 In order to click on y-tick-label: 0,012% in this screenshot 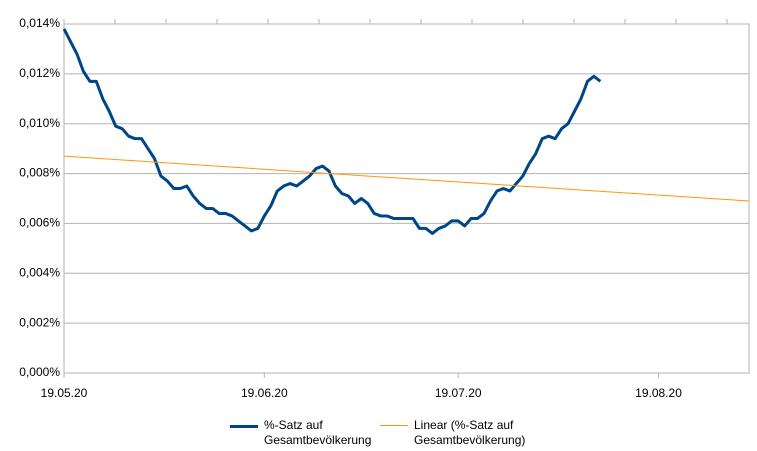, I will do `click(39, 73)`.